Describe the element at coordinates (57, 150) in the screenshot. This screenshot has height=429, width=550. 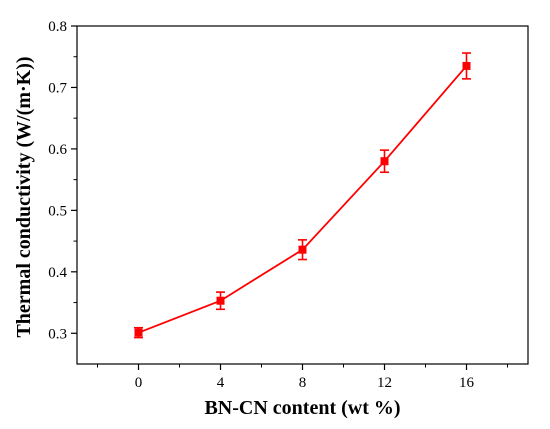
I see `y-tick-label: 0.6` at that location.